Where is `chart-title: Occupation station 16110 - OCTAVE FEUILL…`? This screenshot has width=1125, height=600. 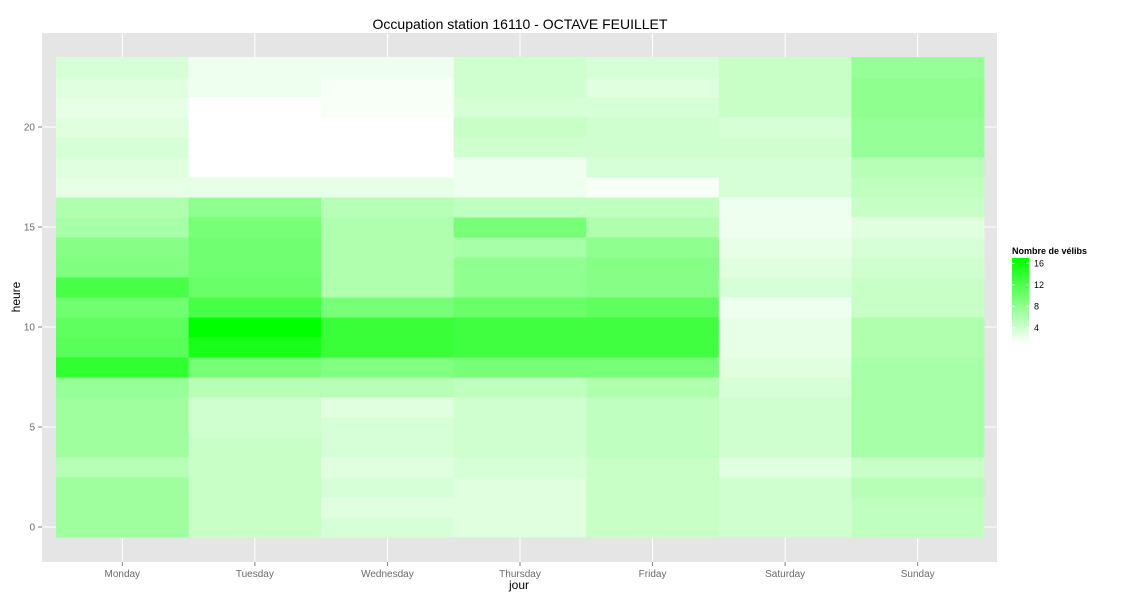
chart-title: Occupation station 16110 - OCTAVE FEUILL… is located at coordinates (520, 24).